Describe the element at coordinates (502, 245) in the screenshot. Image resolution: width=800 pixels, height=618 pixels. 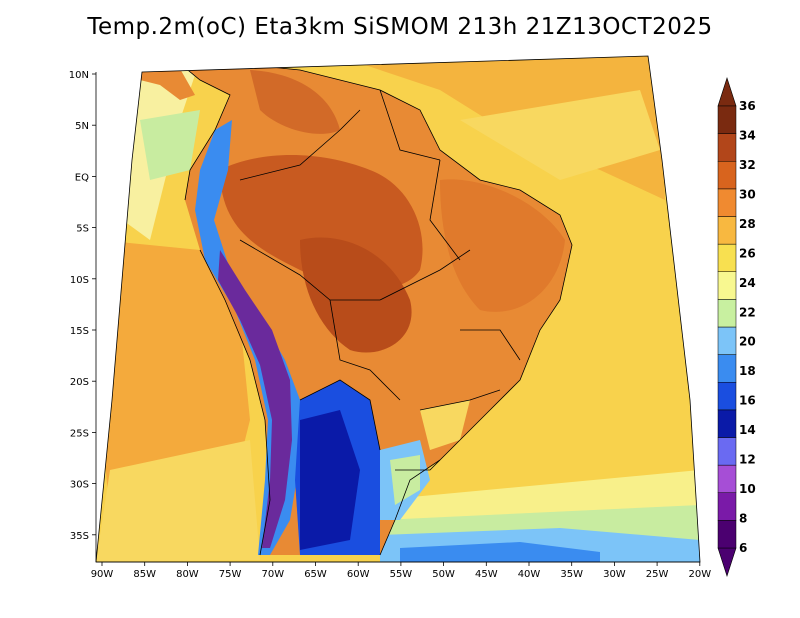
I see `northeast-brazil` at that location.